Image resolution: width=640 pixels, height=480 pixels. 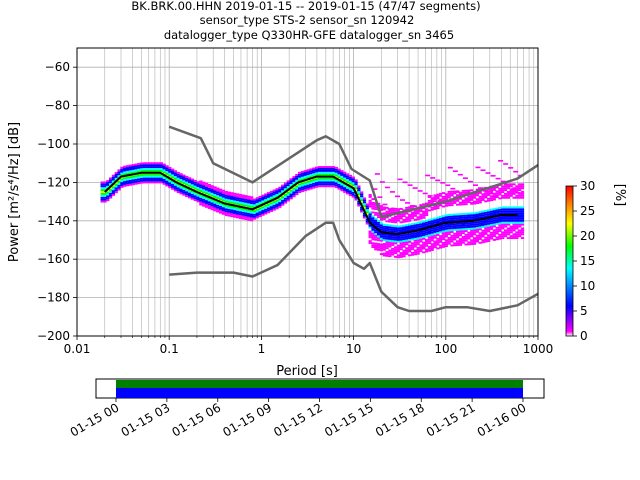 I want to click on x-tick-label: 1, so click(x=262, y=349).